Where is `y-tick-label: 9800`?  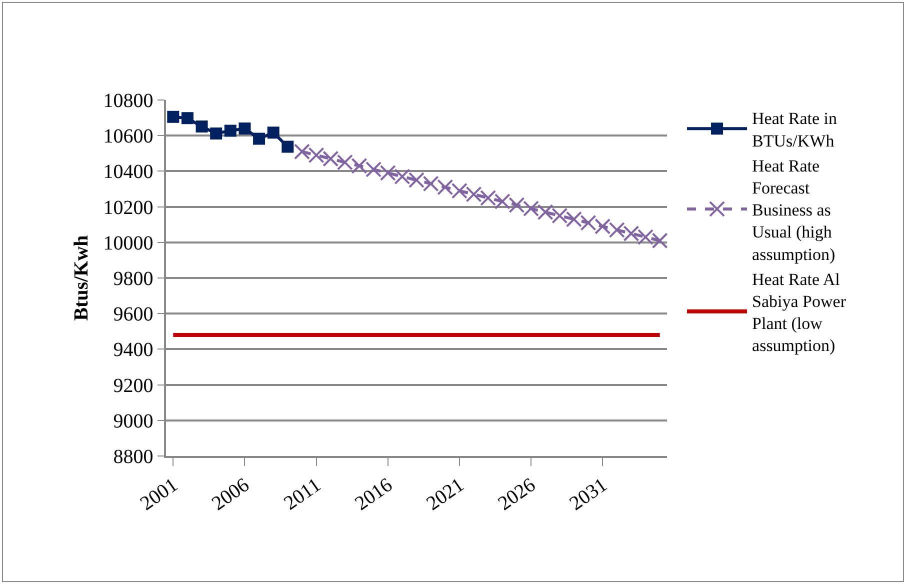 y-tick-label: 9800 is located at coordinates (133, 279).